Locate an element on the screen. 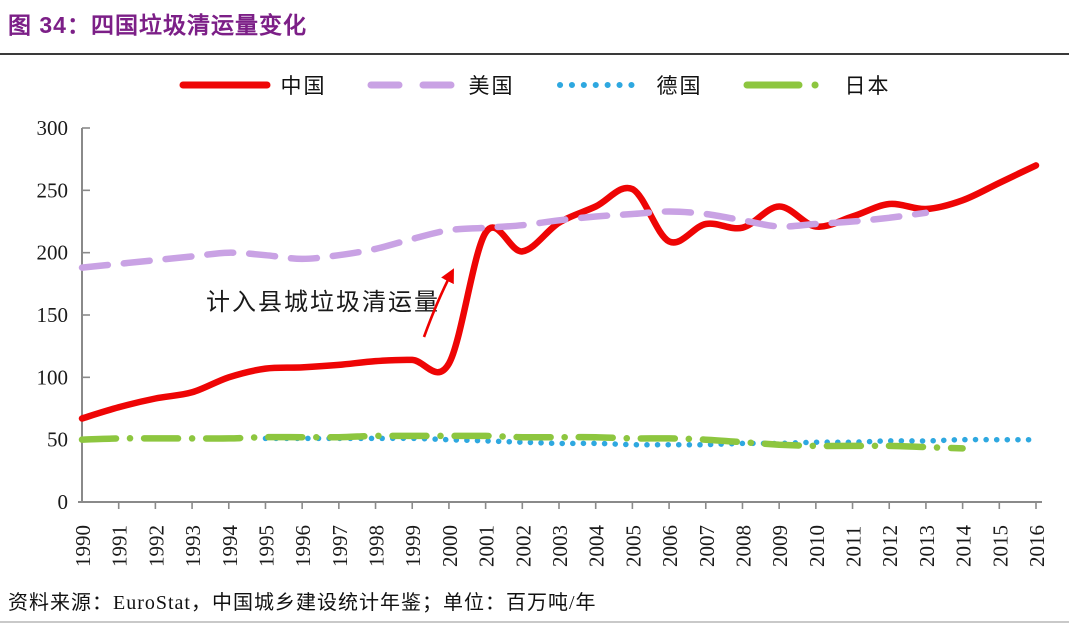 This screenshot has width=1069, height=635. x-tick-label: 1991 is located at coordinates (120, 546).